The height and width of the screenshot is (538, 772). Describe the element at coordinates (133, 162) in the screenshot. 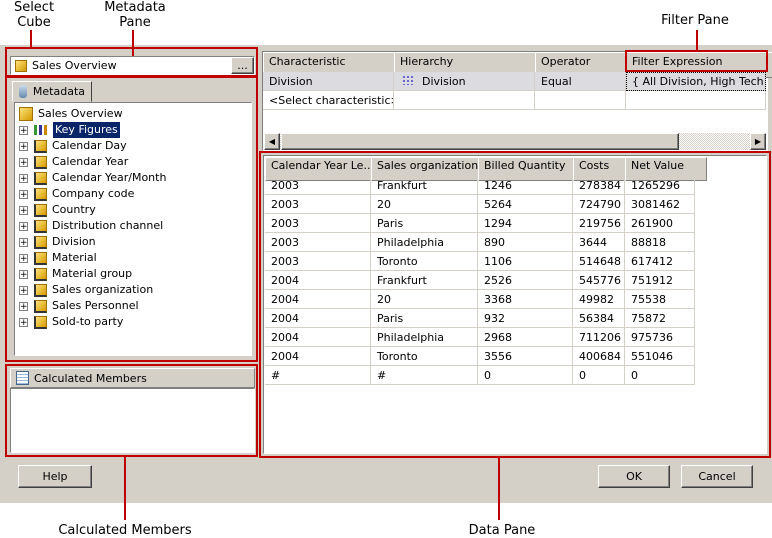

I see `tree-item: + Calendar Year` at that location.